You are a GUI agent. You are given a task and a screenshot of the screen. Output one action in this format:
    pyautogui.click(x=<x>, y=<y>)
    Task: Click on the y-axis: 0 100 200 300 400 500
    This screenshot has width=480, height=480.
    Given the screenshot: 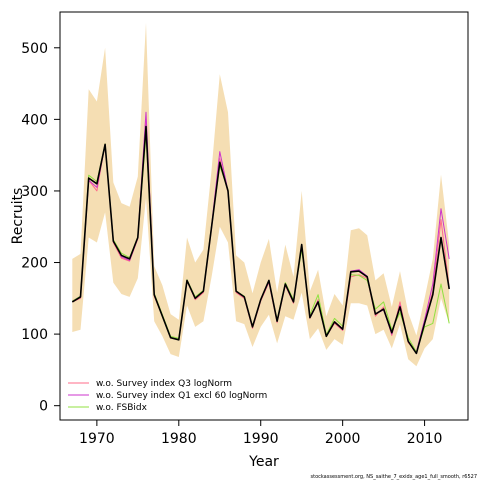 What is the action you would take?
    pyautogui.click(x=40, y=228)
    